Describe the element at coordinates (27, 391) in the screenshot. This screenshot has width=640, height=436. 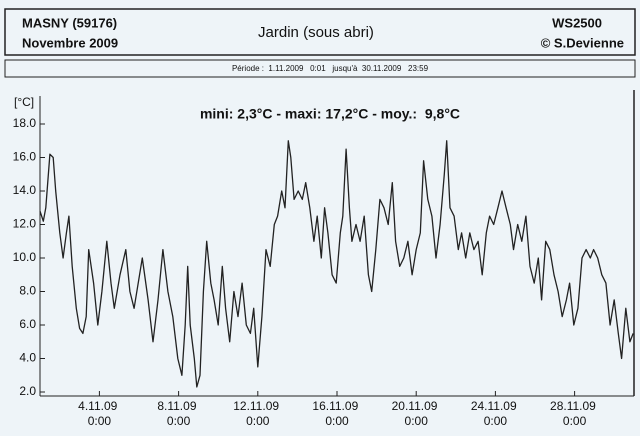
I see `y-tick-label: 2.0` at that location.